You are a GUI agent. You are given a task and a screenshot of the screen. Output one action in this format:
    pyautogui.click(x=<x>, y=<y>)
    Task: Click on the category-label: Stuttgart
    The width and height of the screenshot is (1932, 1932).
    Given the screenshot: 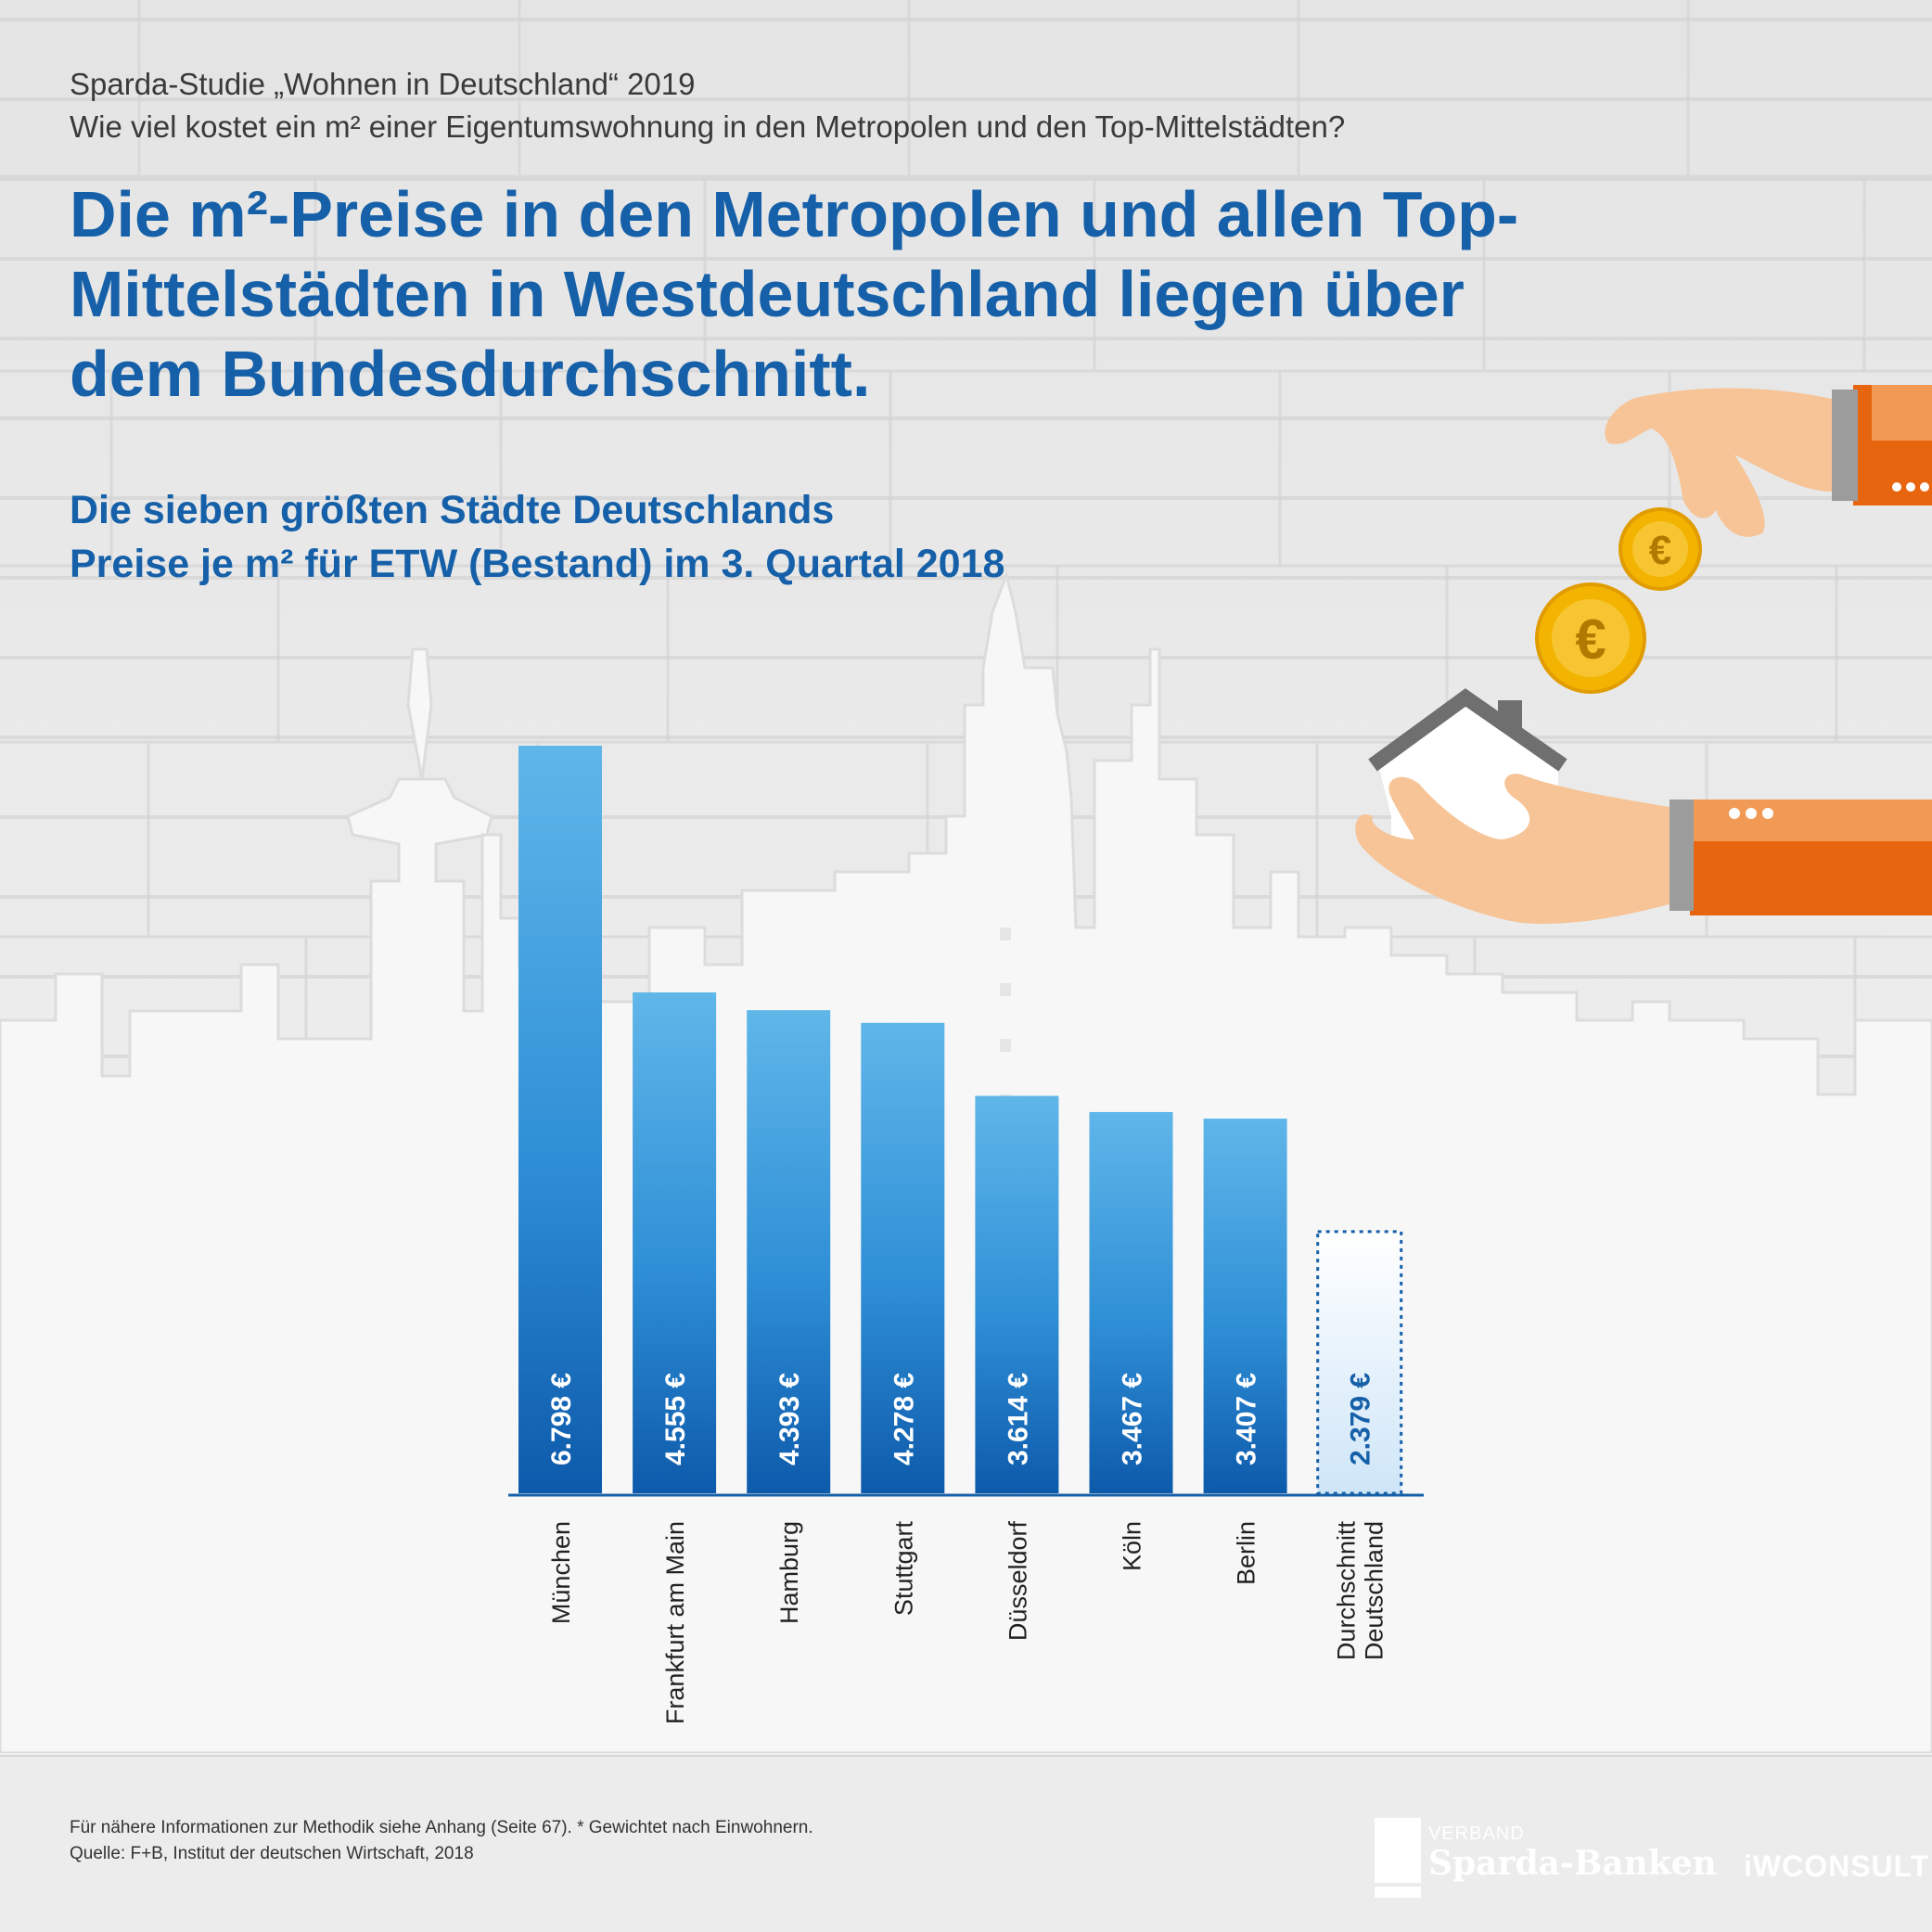 What is the action you would take?
    pyautogui.click(x=903, y=1569)
    